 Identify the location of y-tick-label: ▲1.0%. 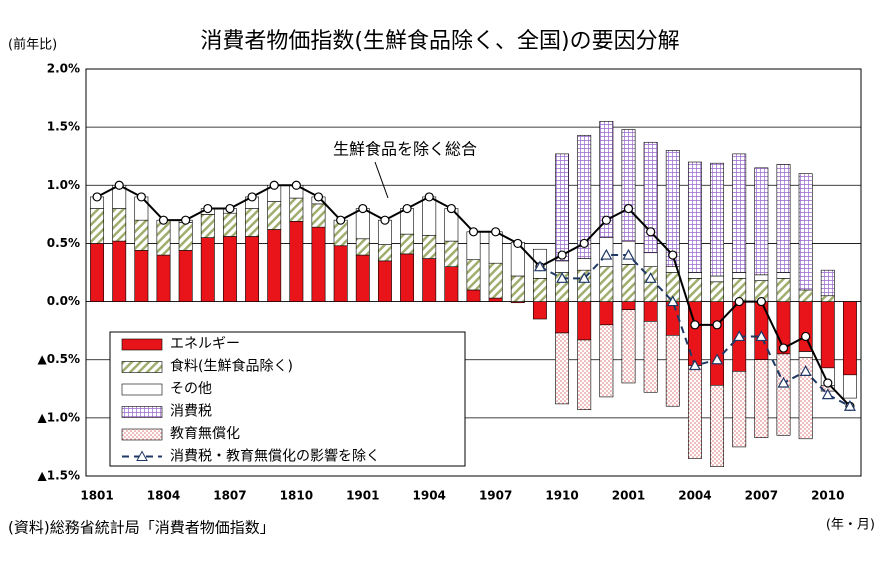
(58, 417).